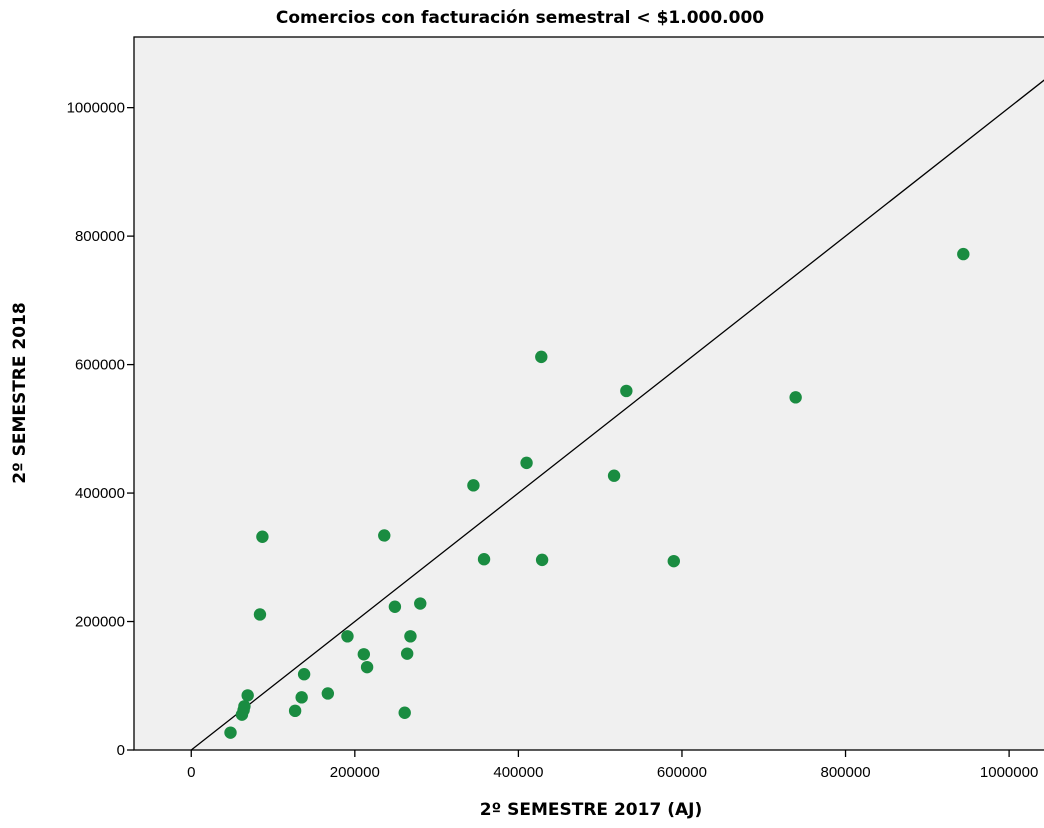 This screenshot has width=1044, height=828. What do you see at coordinates (121, 750) in the screenshot?
I see `y-tick-label: 0` at bounding box center [121, 750].